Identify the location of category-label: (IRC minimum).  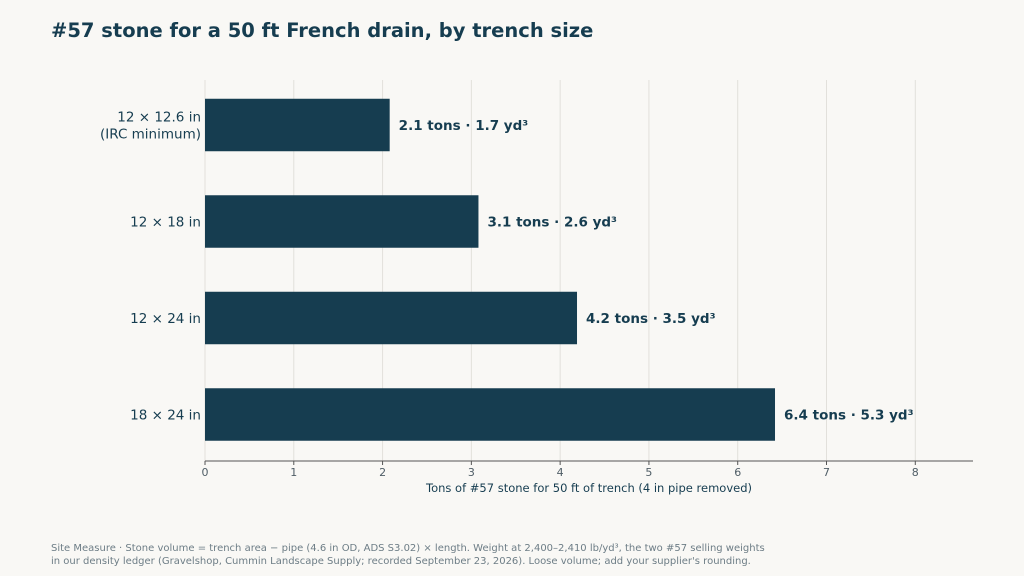
(150, 135).